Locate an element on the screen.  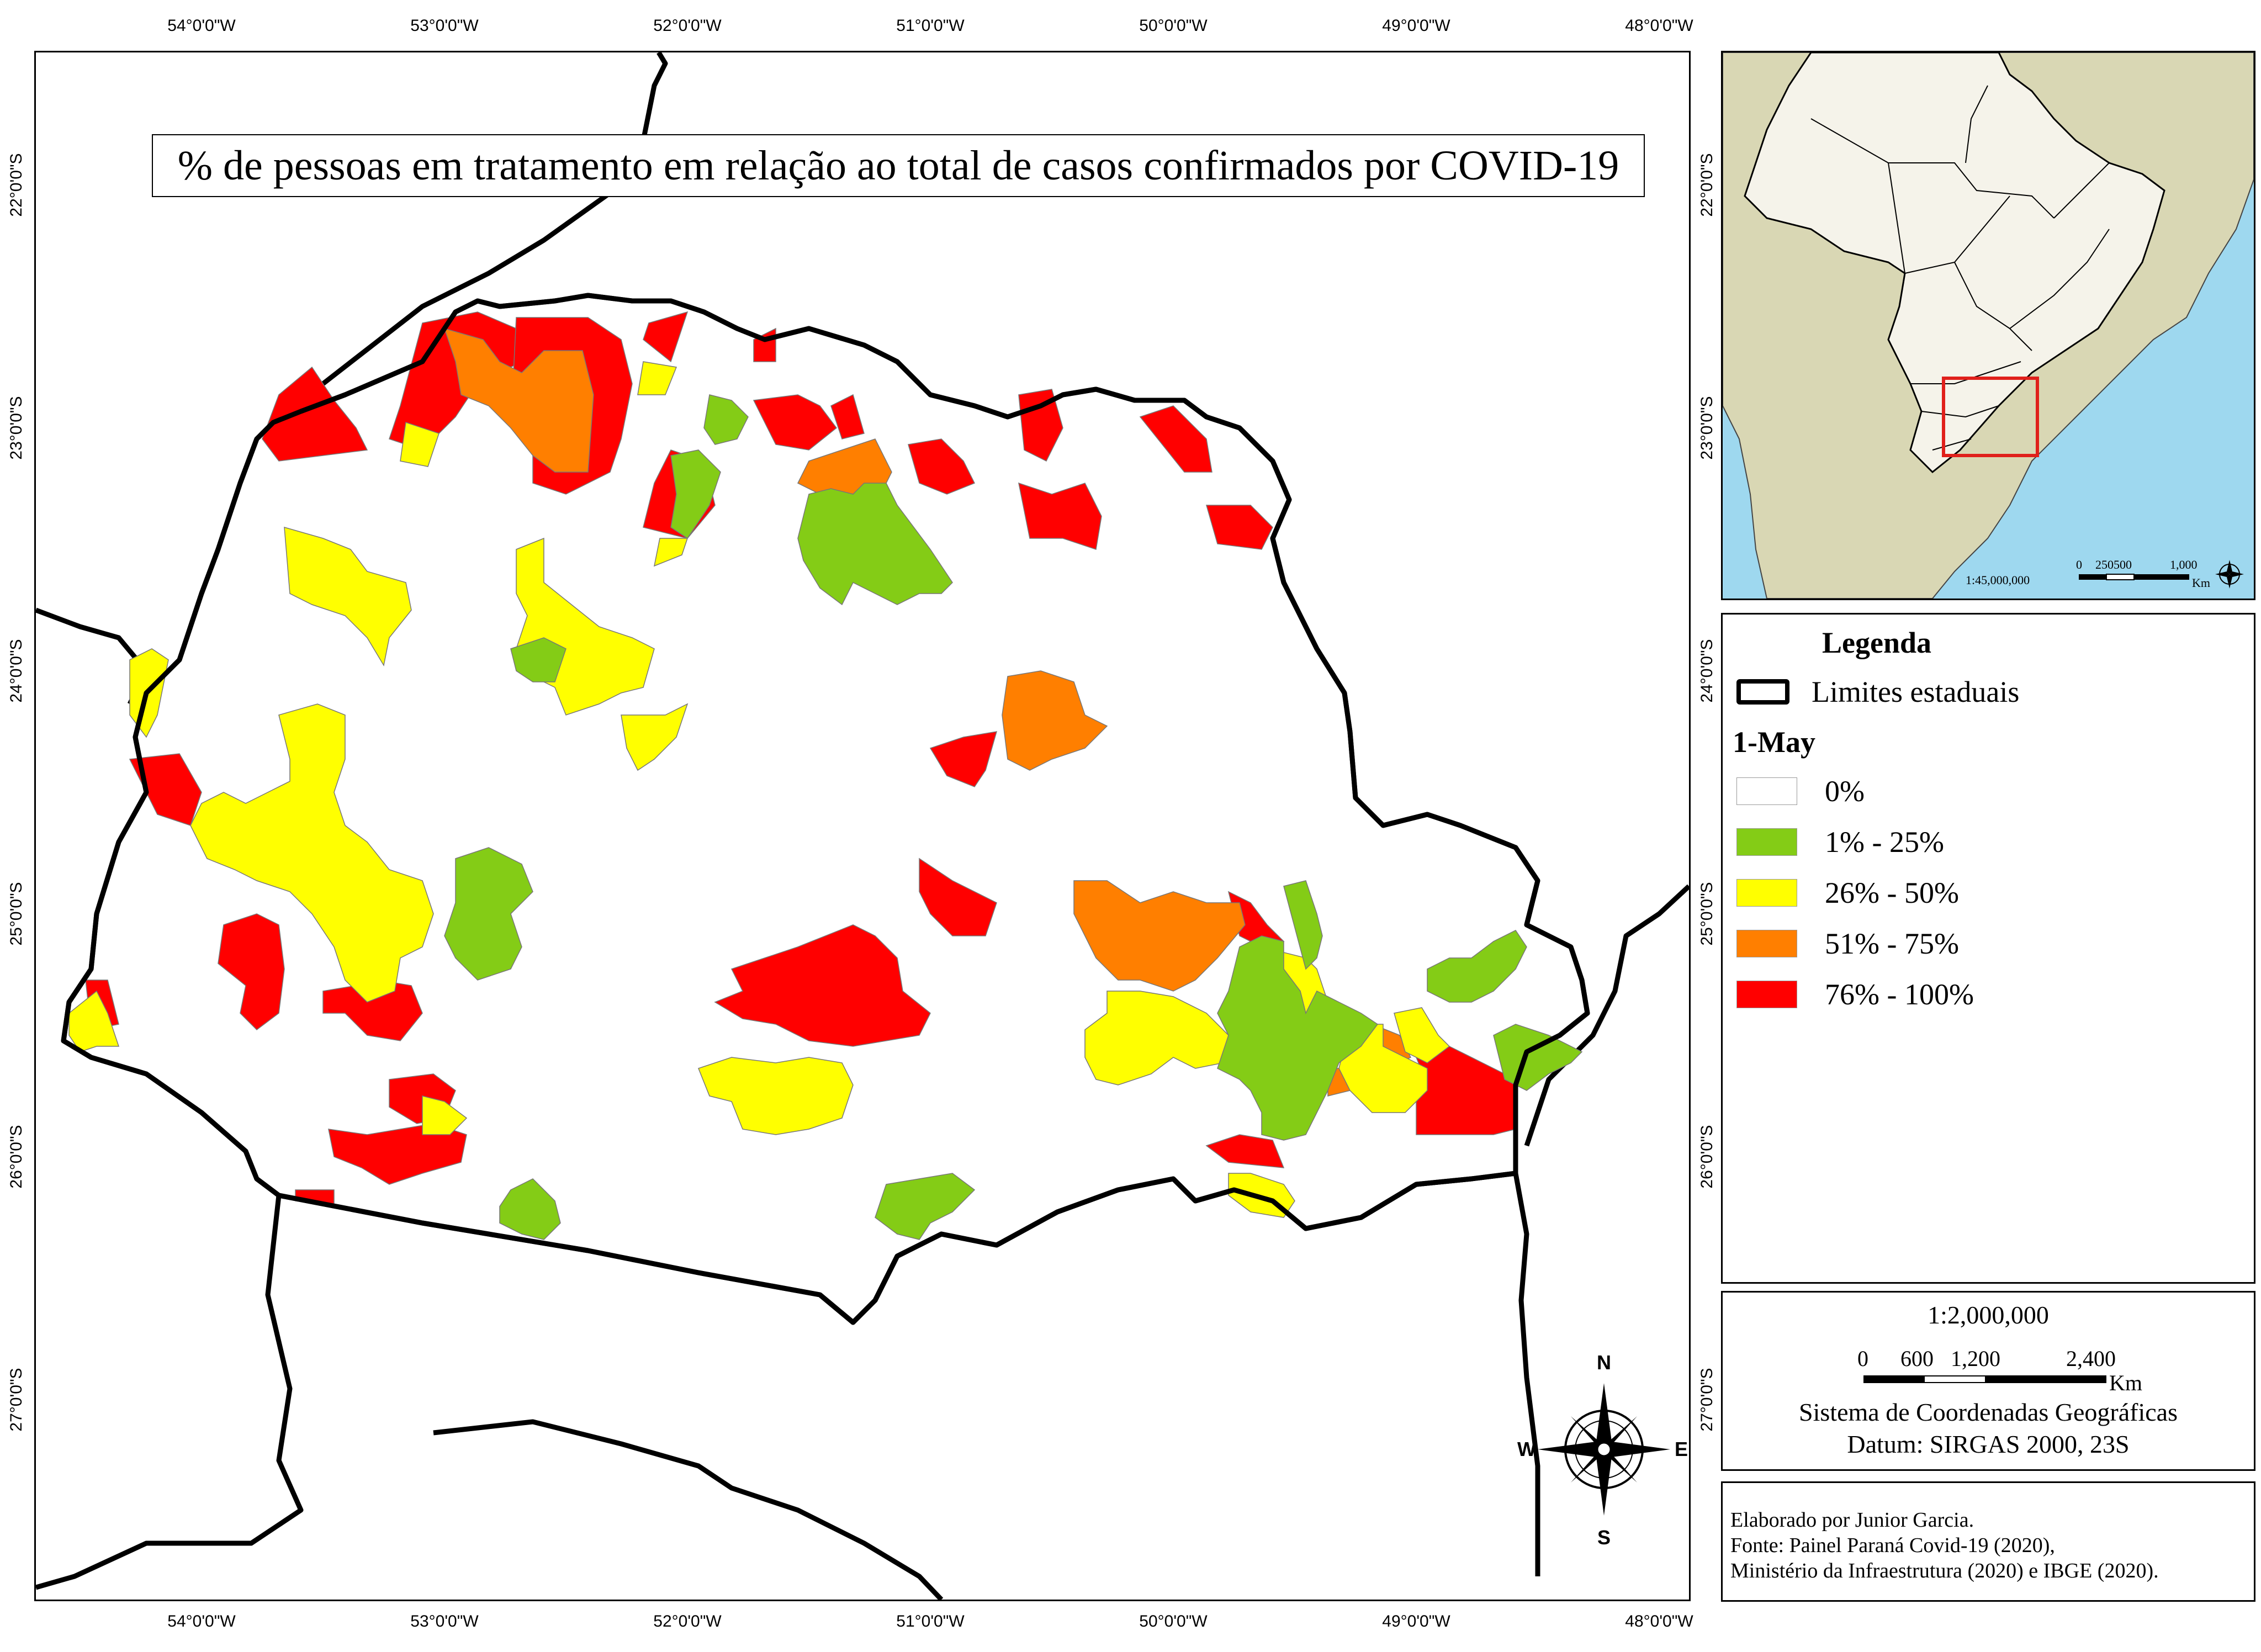
lat-tick-right-22: 22°0'0"S is located at coordinates (1707, 185).